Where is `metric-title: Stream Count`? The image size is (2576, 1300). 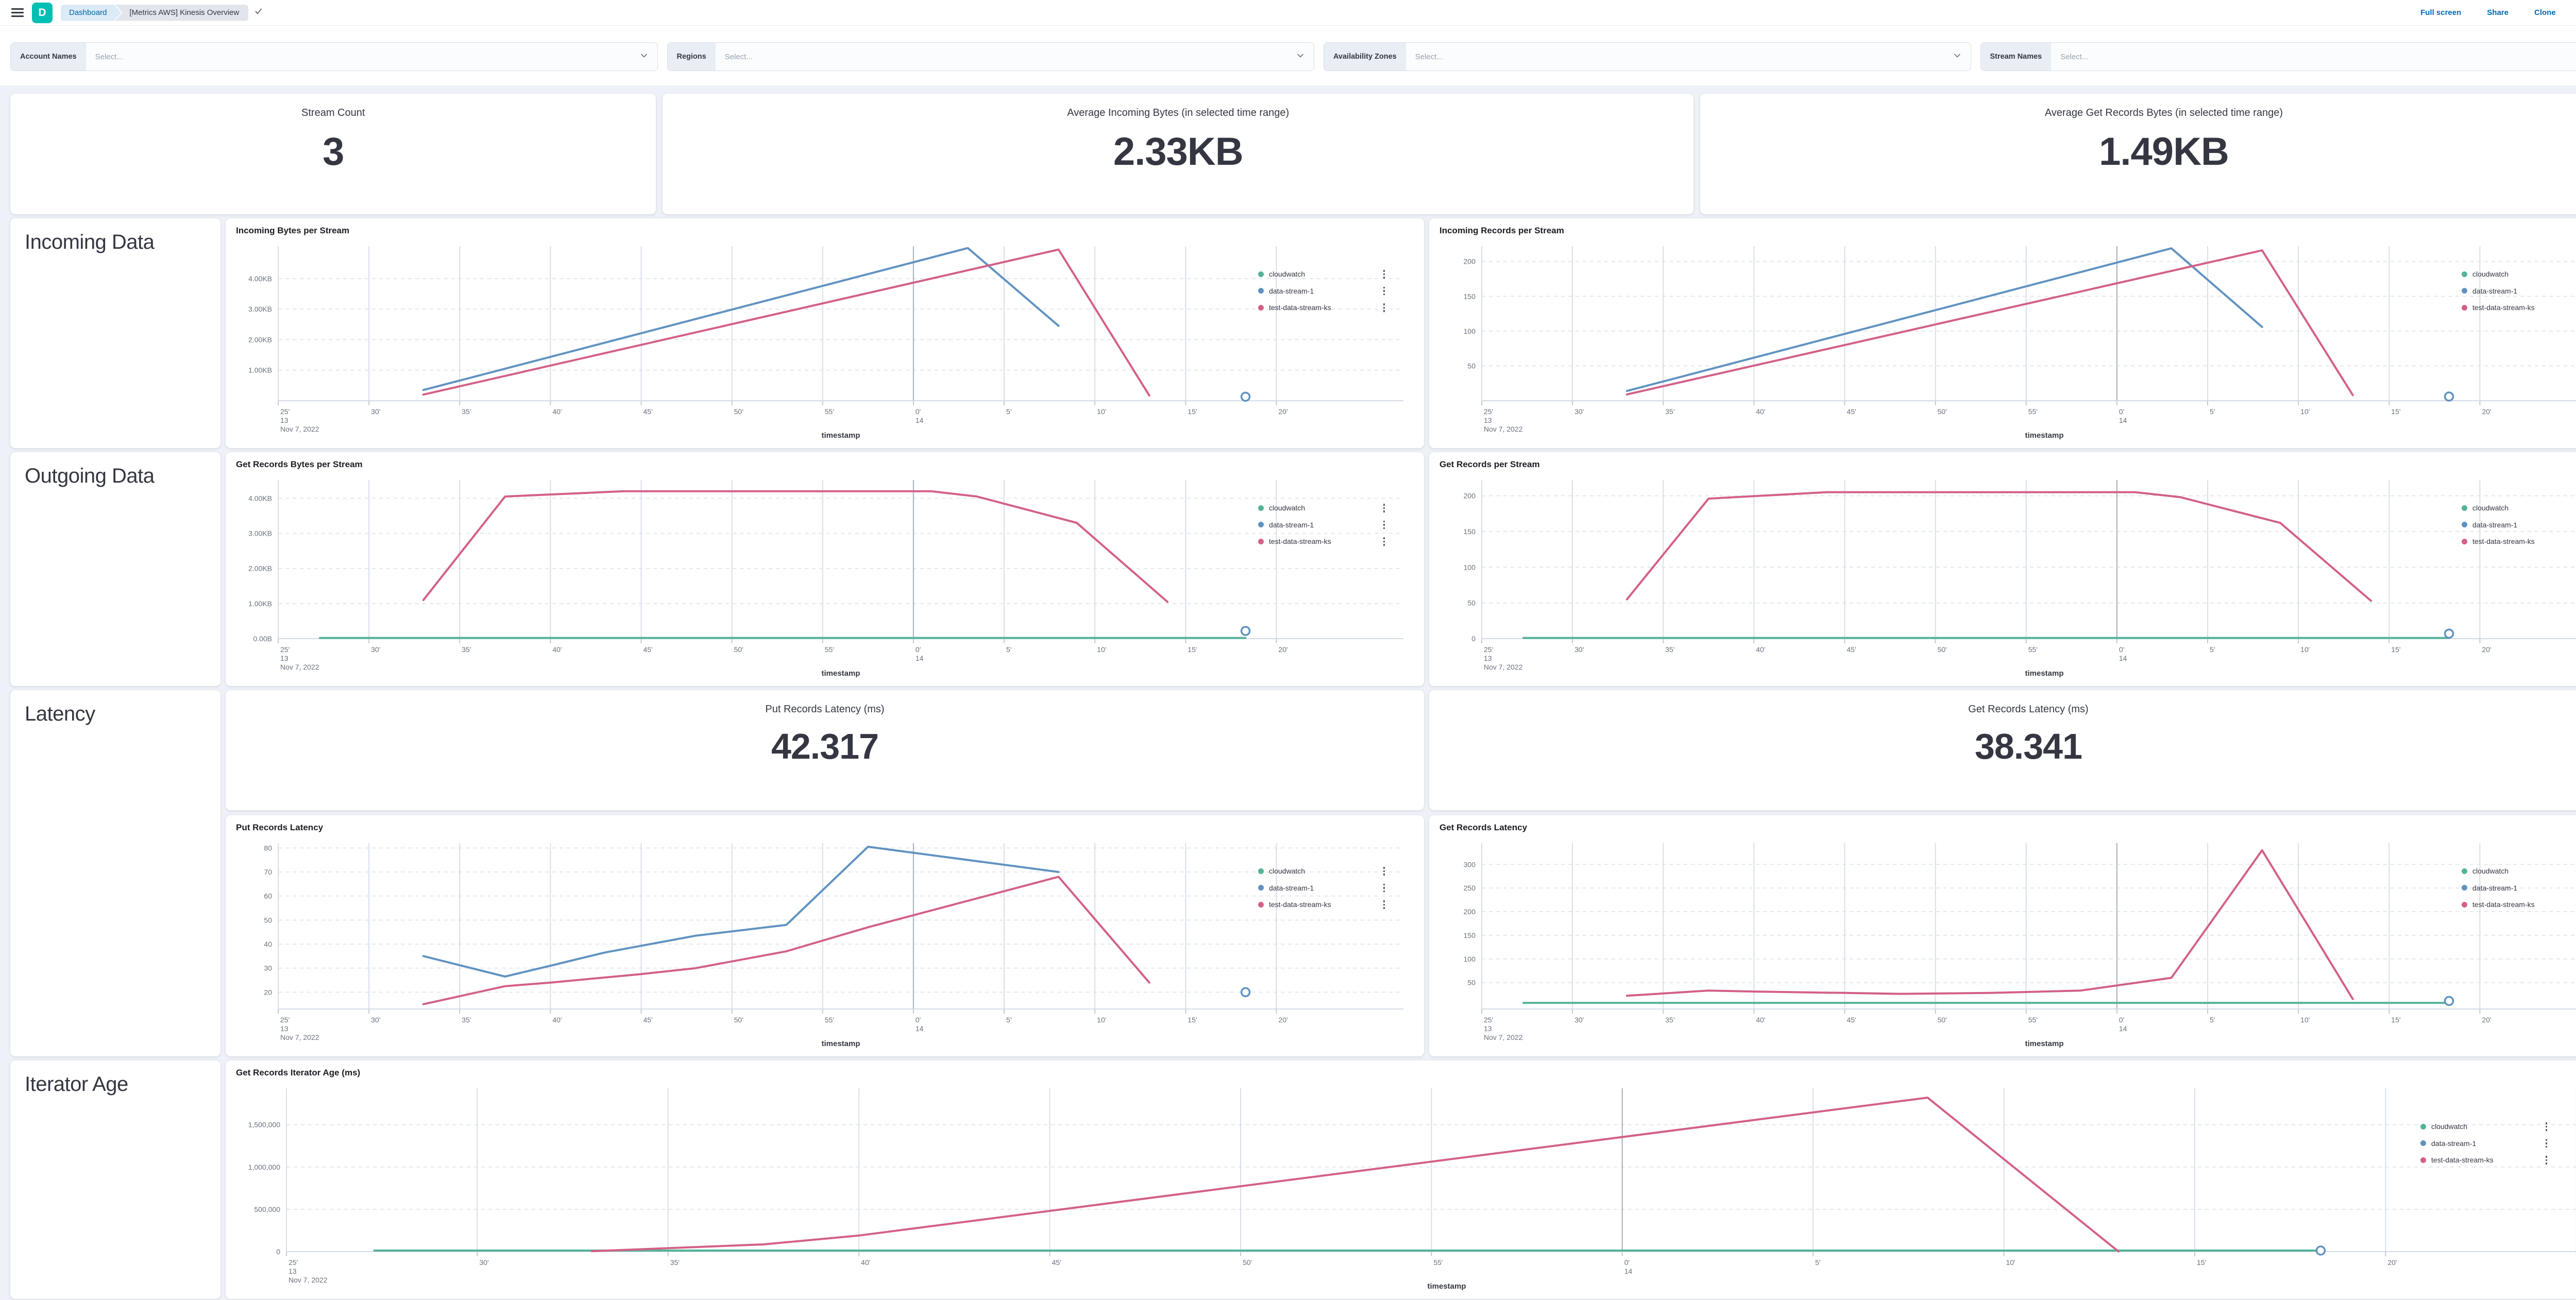 metric-title: Stream Count is located at coordinates (333, 112).